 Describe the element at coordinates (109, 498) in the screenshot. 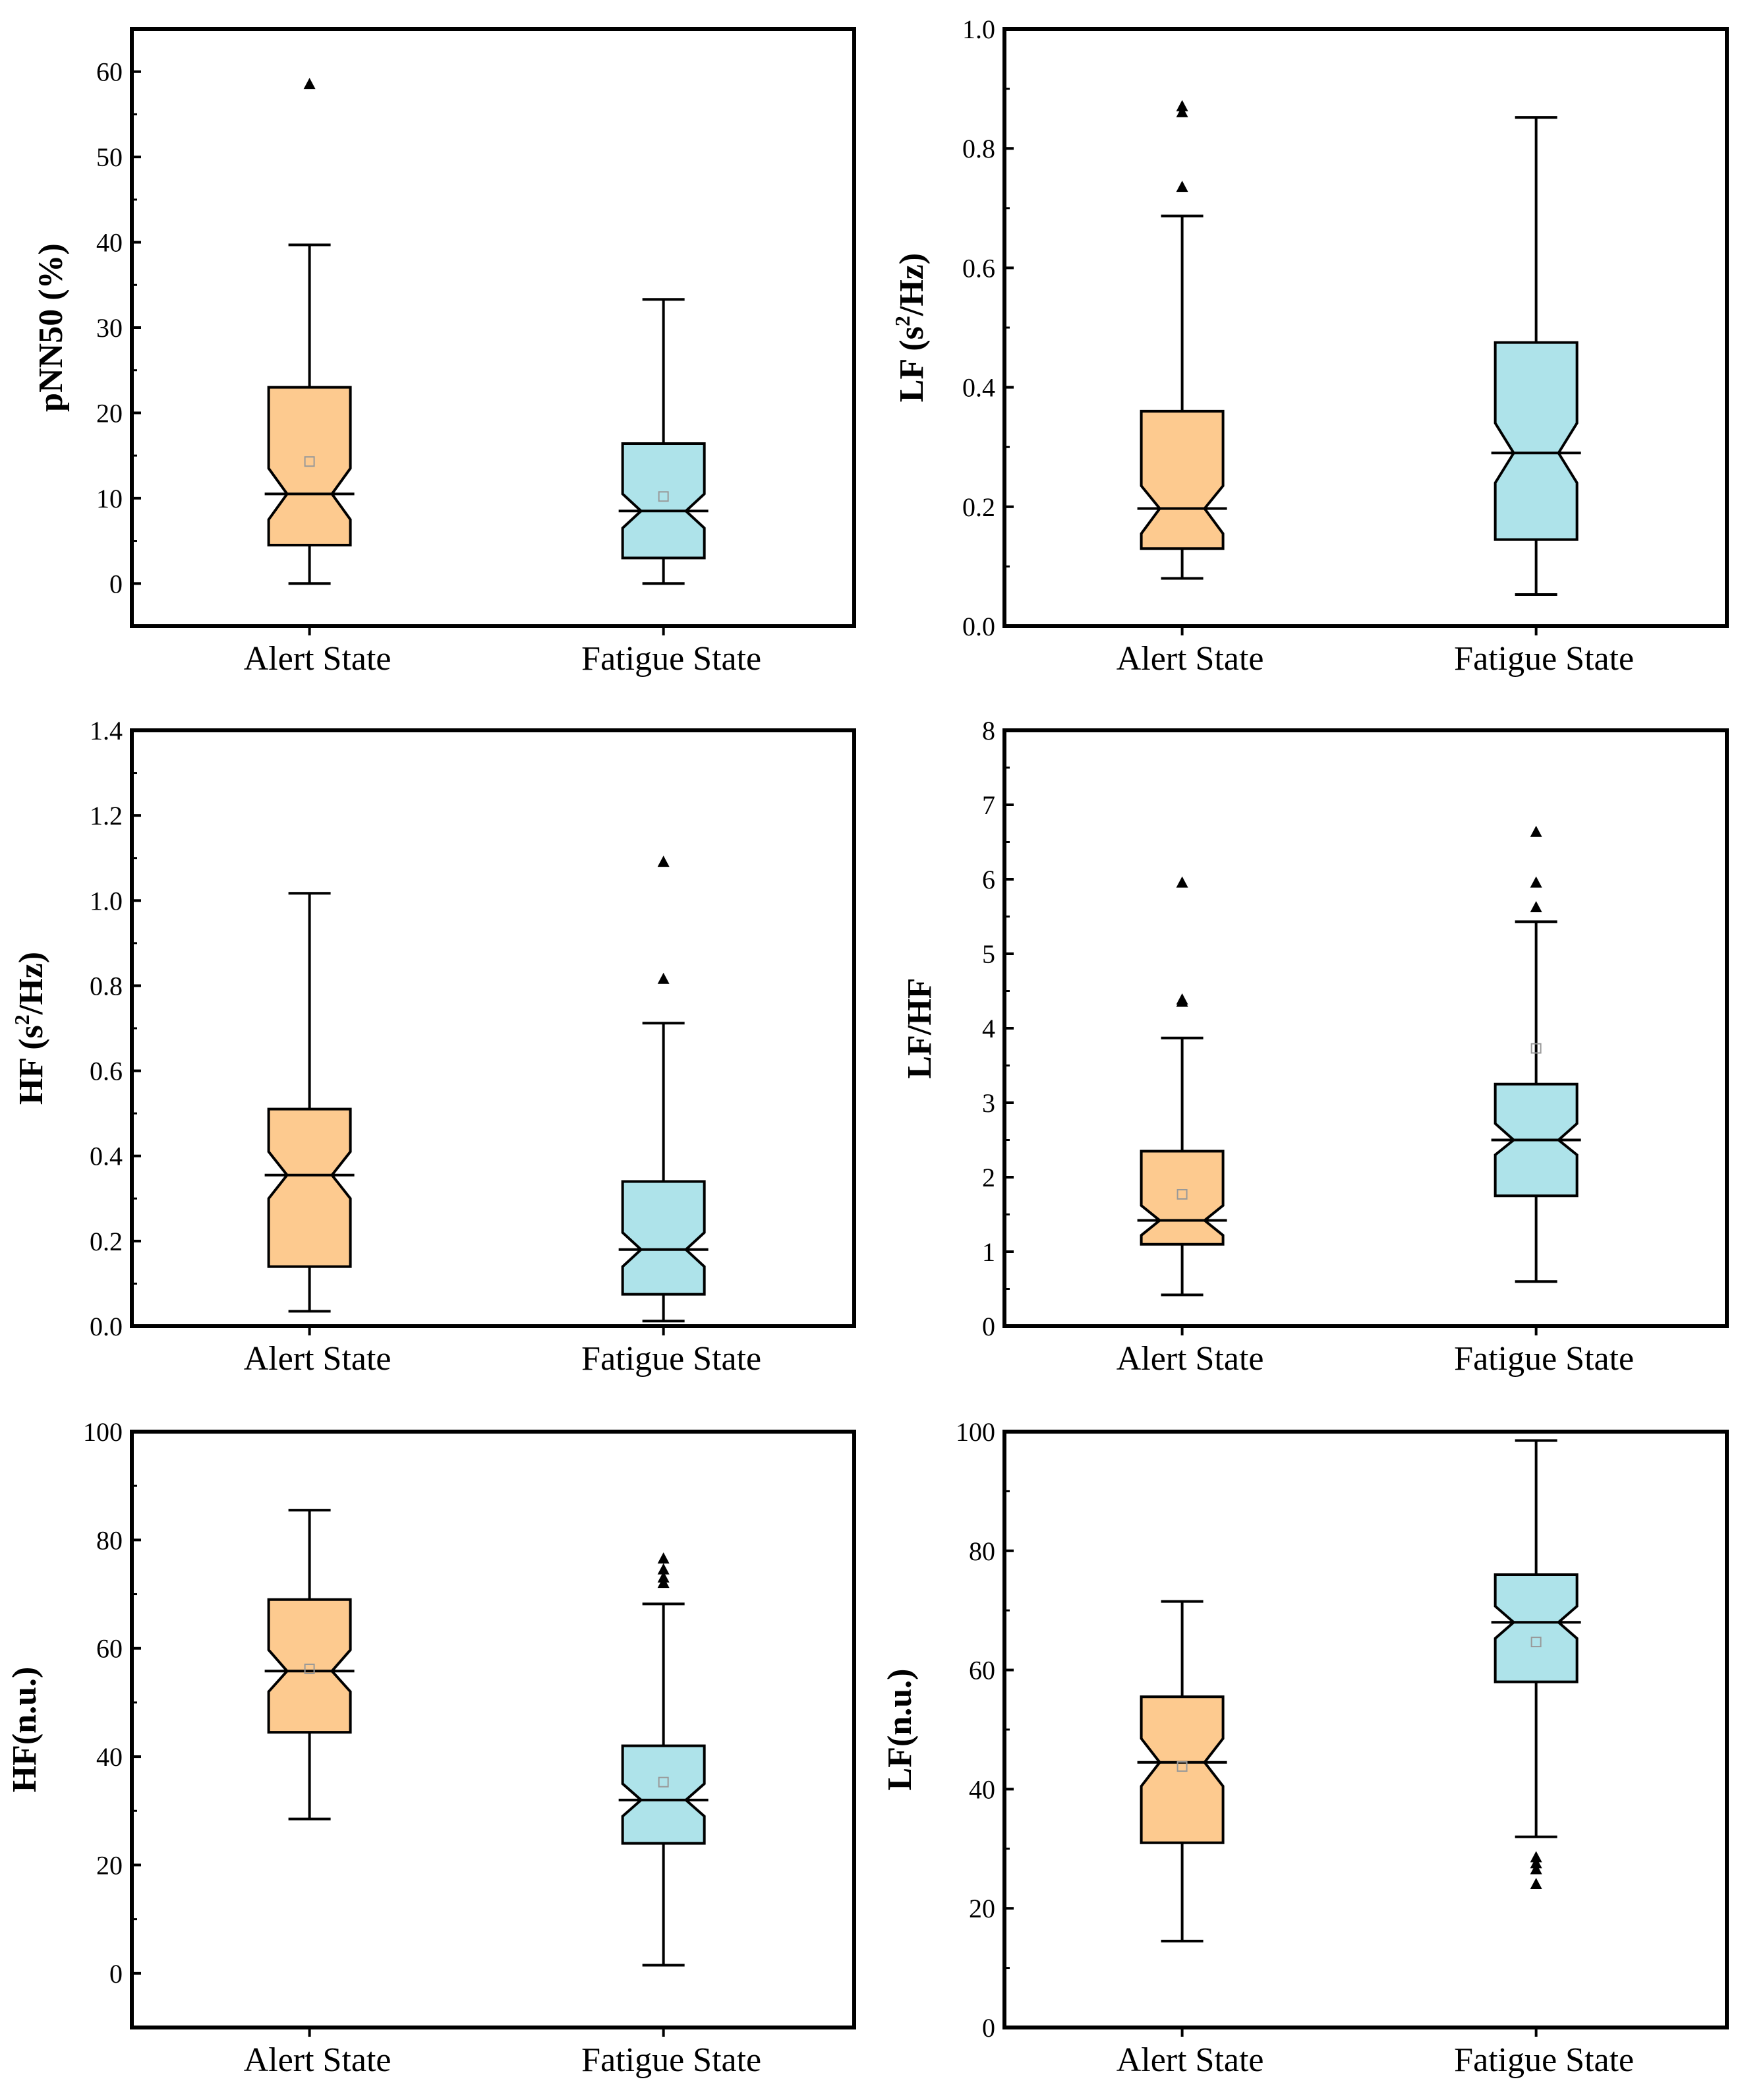

I see `y-tick-label: 10` at that location.